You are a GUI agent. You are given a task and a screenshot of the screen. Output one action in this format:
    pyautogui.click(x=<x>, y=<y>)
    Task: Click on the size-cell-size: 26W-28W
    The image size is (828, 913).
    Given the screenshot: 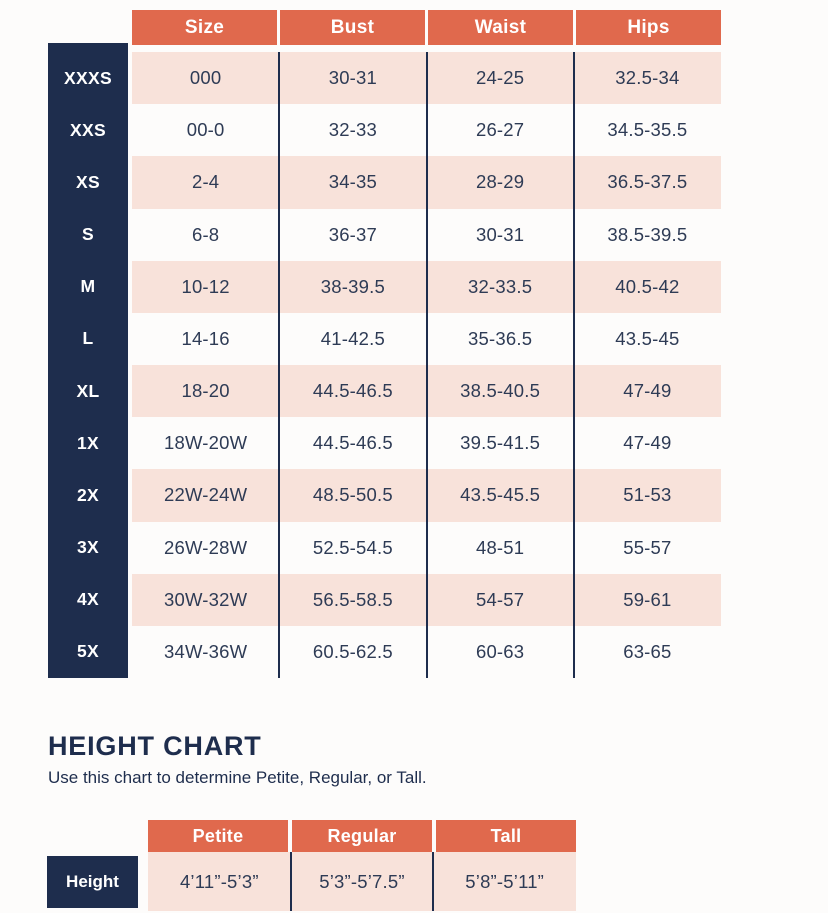 What is the action you would take?
    pyautogui.click(x=205, y=547)
    